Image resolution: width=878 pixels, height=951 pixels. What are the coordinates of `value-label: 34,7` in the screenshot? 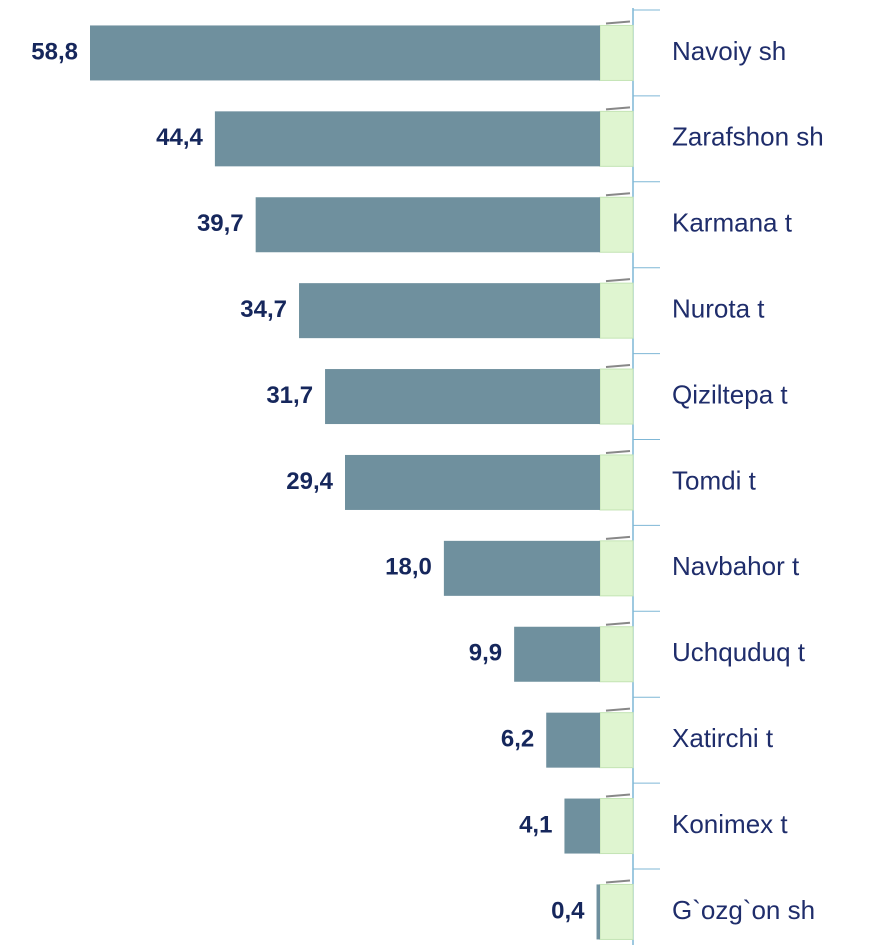 It's located at (263, 309).